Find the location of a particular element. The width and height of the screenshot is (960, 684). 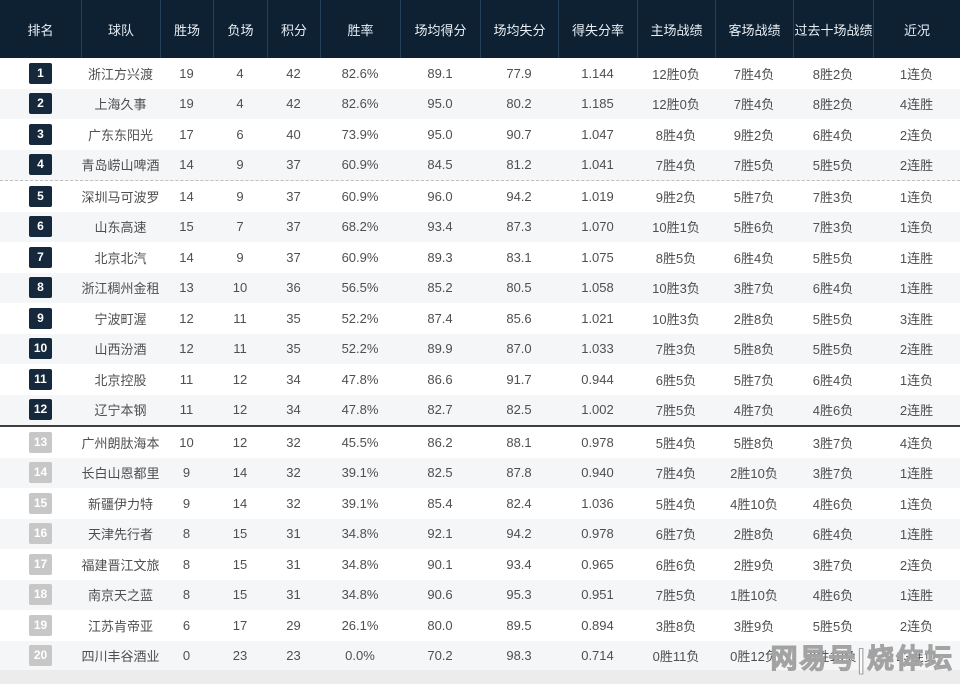

cell-team: 广州朗肽海本 is located at coordinates (120, 443).